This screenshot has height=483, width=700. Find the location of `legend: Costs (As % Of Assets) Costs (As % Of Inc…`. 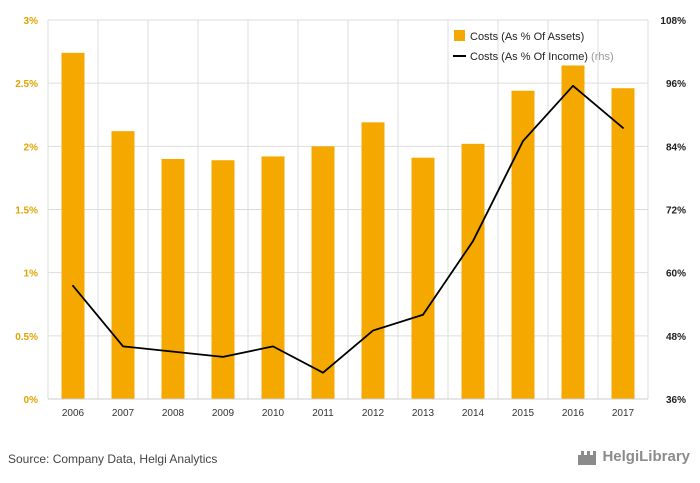

legend: Costs (As % Of Assets) Costs (As % Of Inc… is located at coordinates (533, 46).